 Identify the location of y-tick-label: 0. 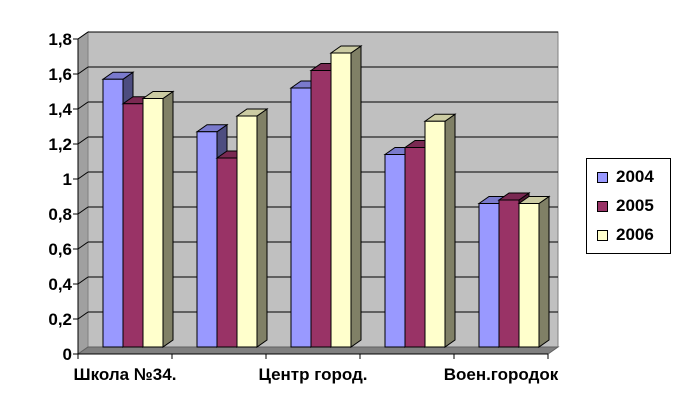
(67, 354).